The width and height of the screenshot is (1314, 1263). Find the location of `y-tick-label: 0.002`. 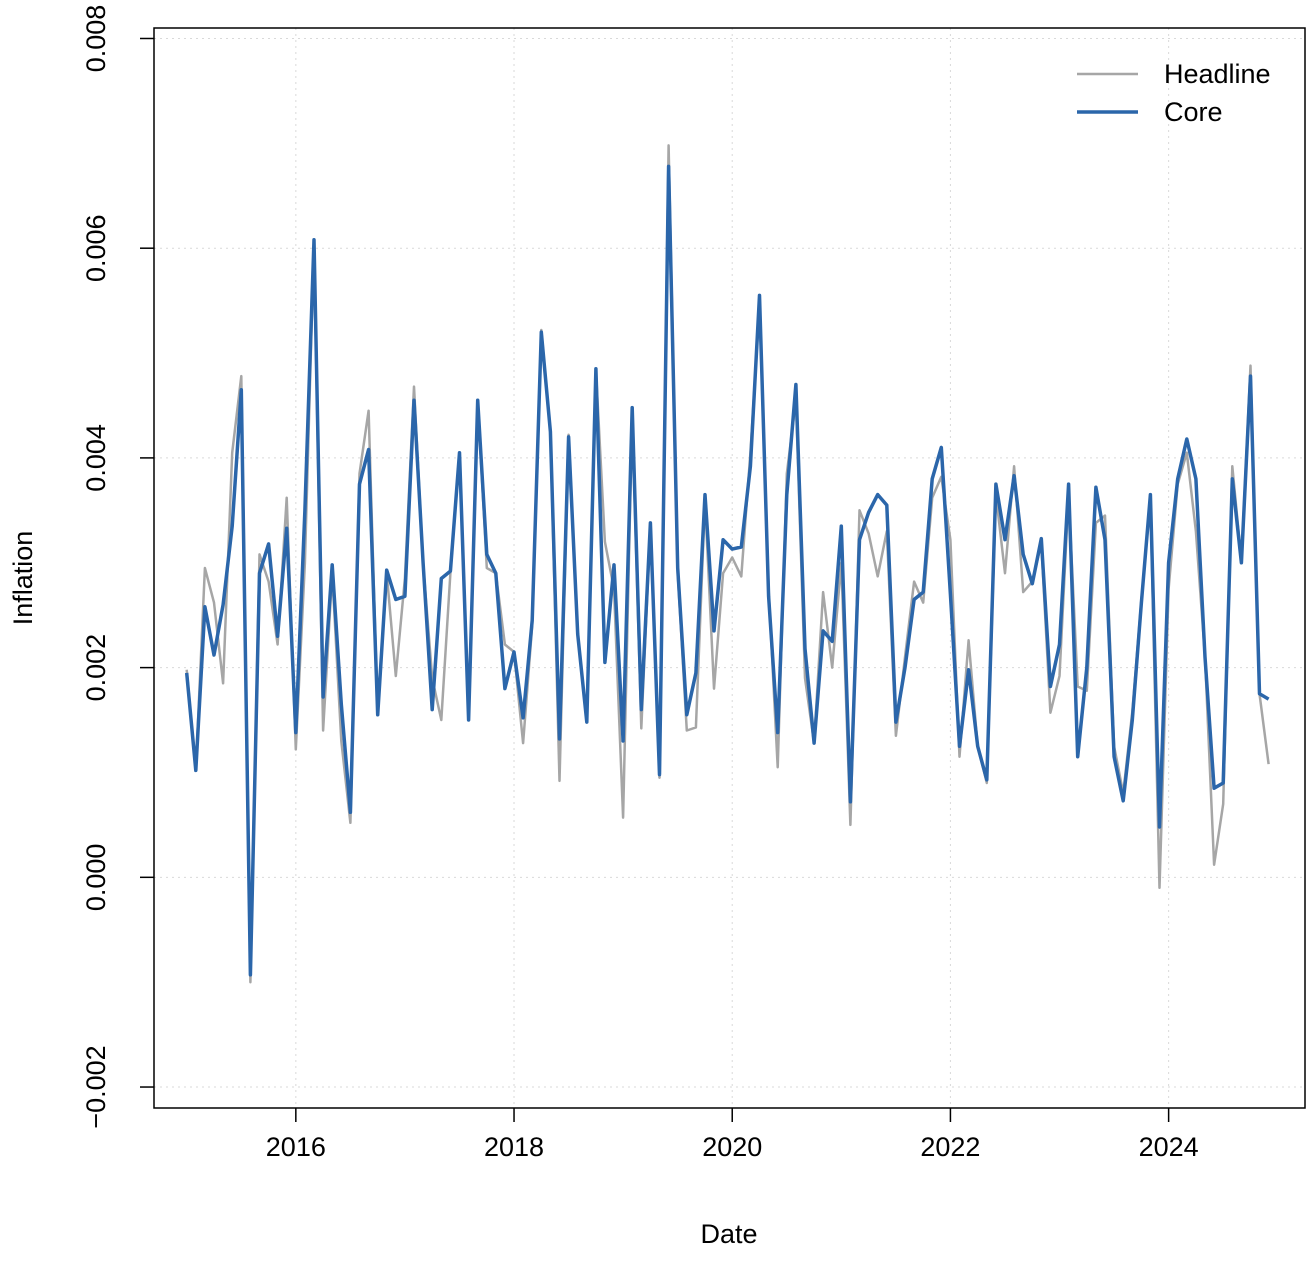

y-tick-label: 0.002 is located at coordinates (96, 668).